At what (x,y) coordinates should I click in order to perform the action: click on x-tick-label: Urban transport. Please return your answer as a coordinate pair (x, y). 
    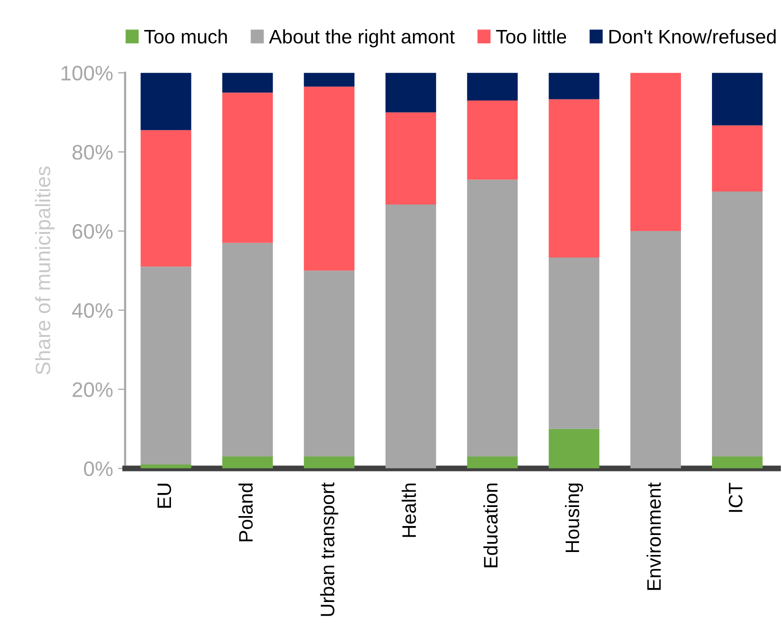
    Looking at the image, I should click on (329, 549).